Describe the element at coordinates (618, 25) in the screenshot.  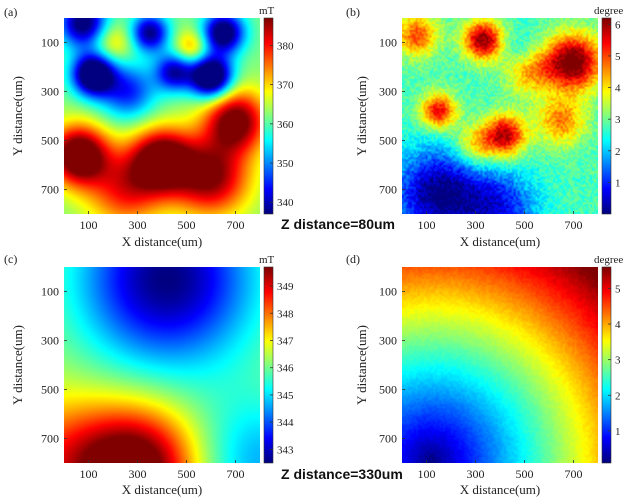
I see `colorbar-tick-label: 6` at that location.